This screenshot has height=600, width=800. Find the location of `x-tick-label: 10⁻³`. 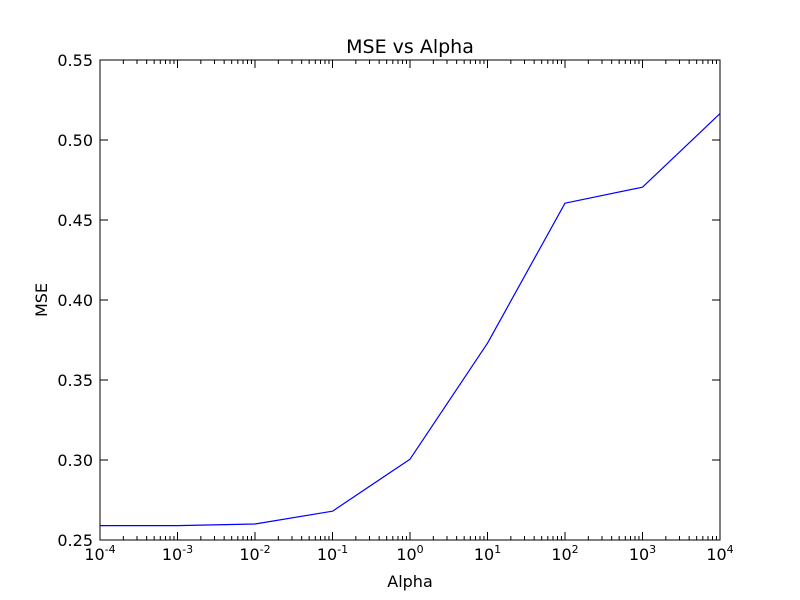

x-tick-label: 10⁻³ is located at coordinates (177, 553).